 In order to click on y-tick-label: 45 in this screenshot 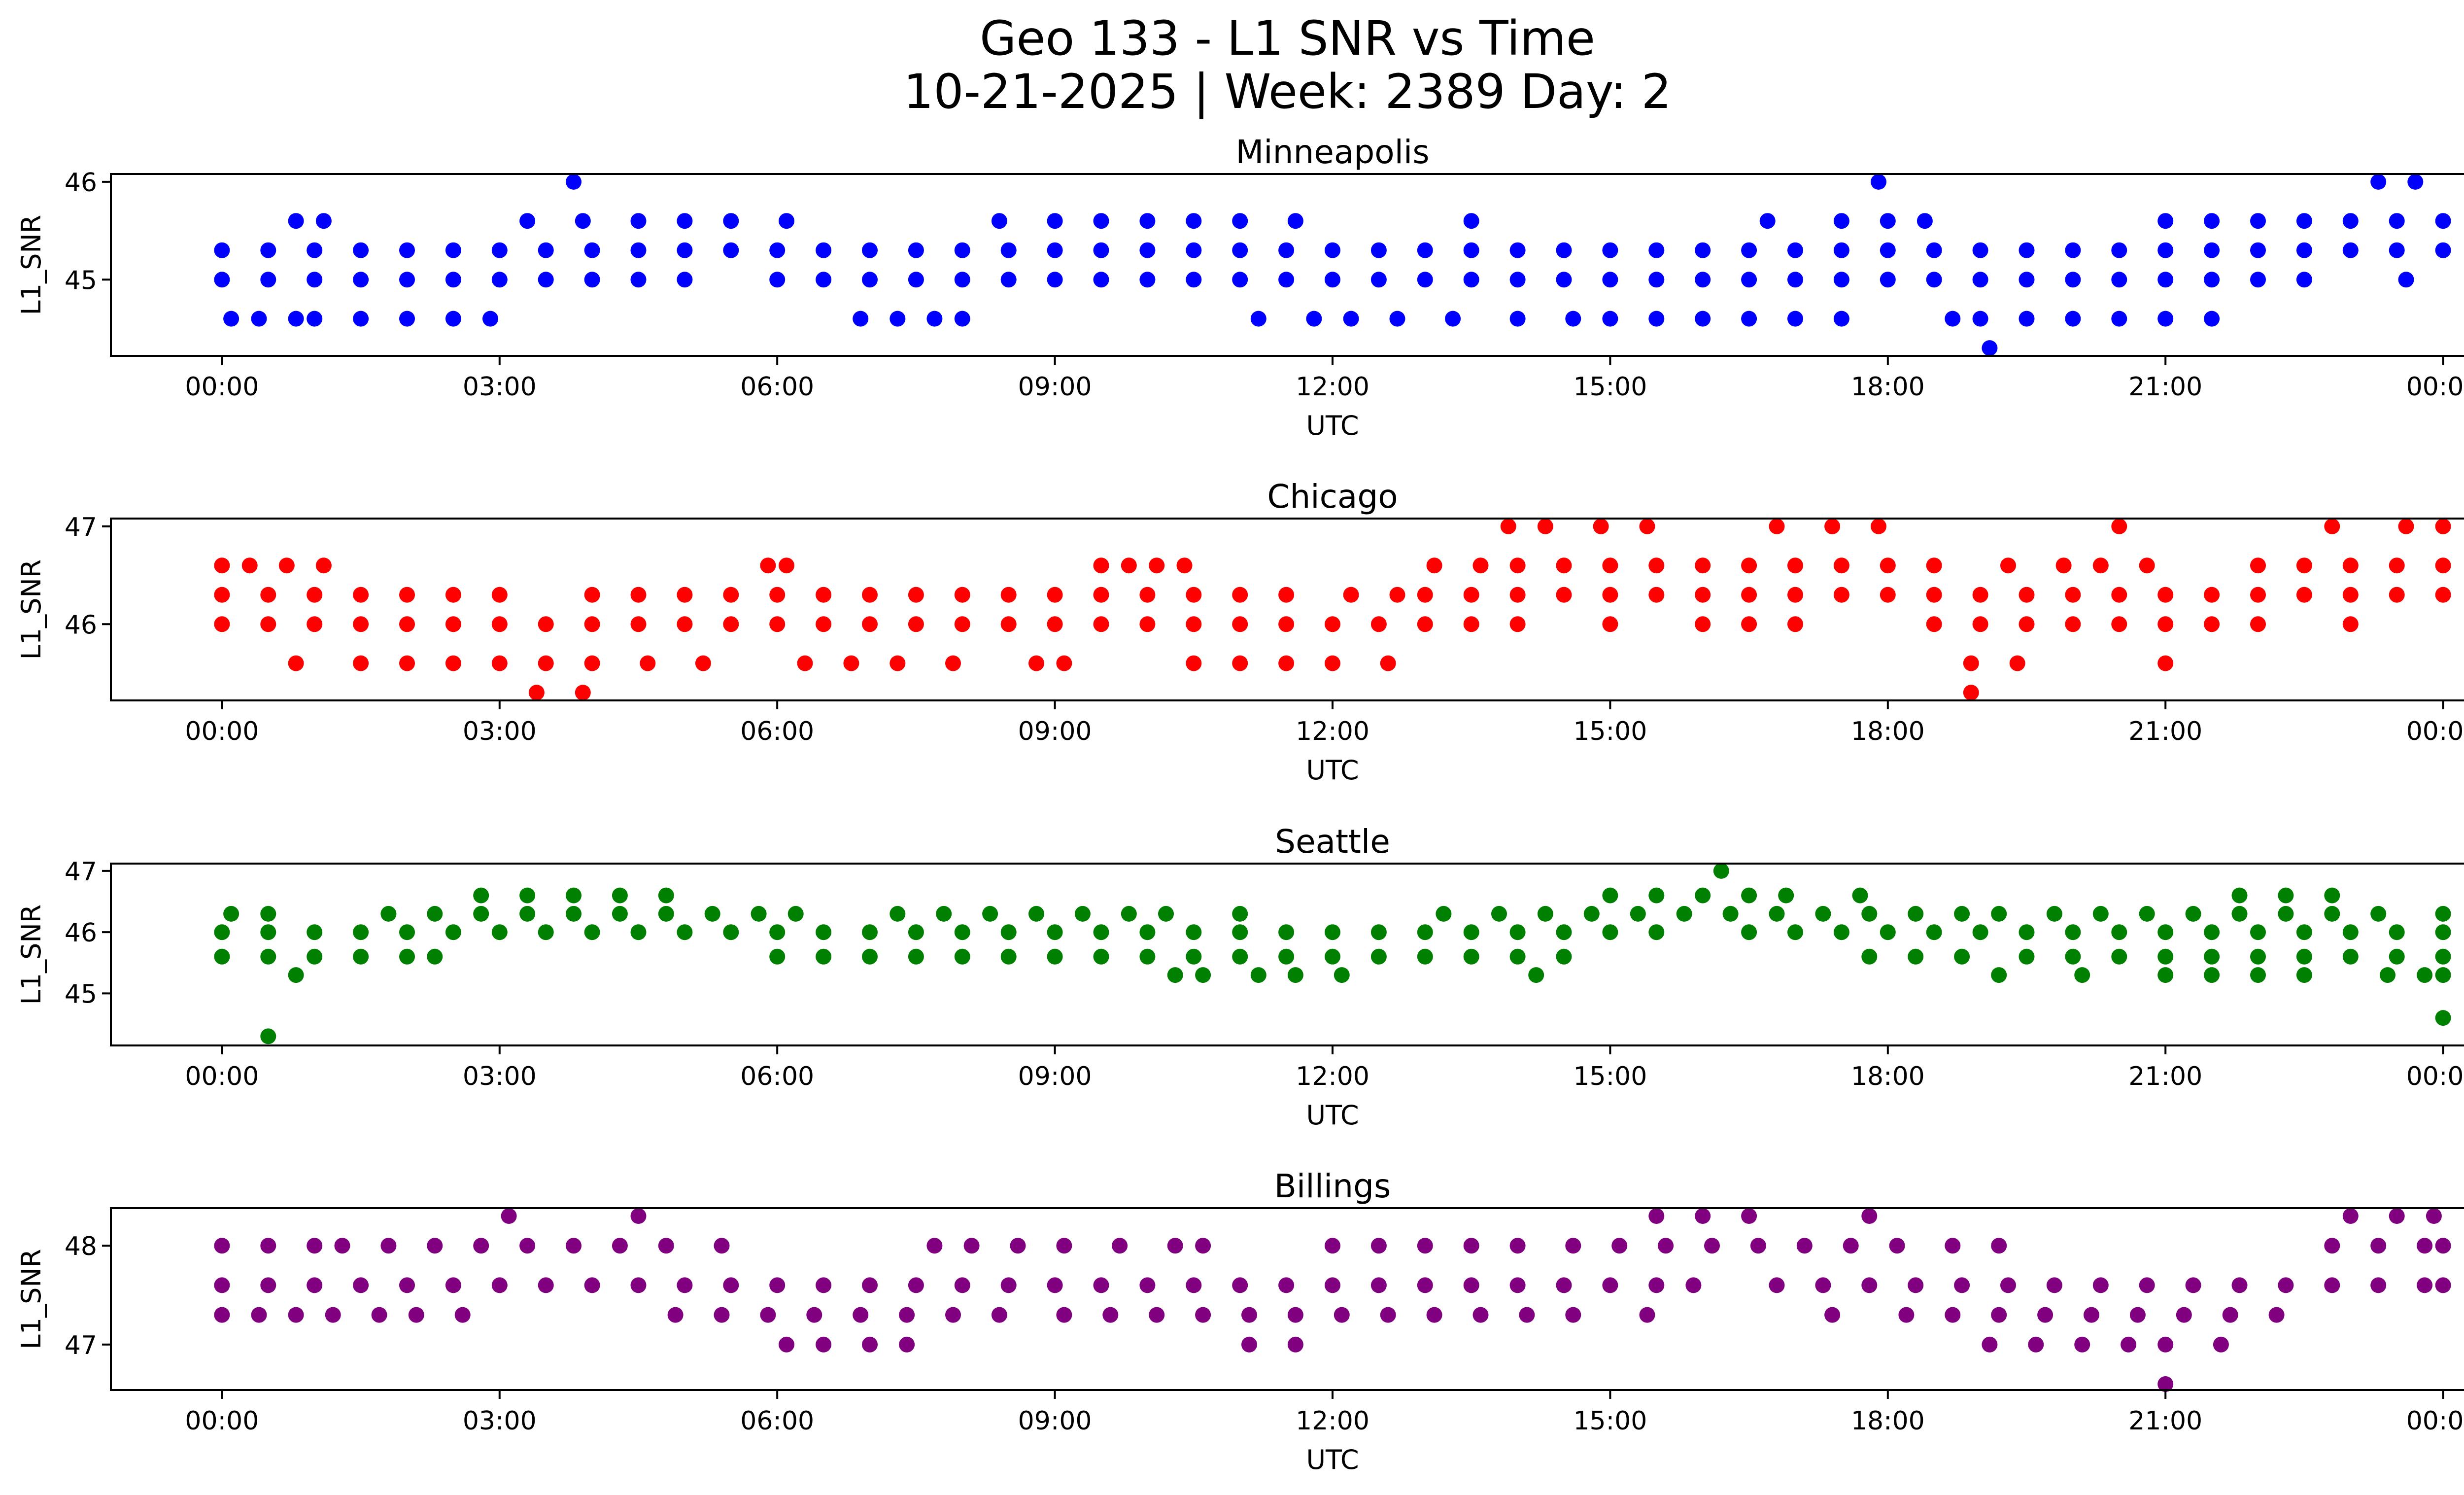, I will do `click(81, 280)`.